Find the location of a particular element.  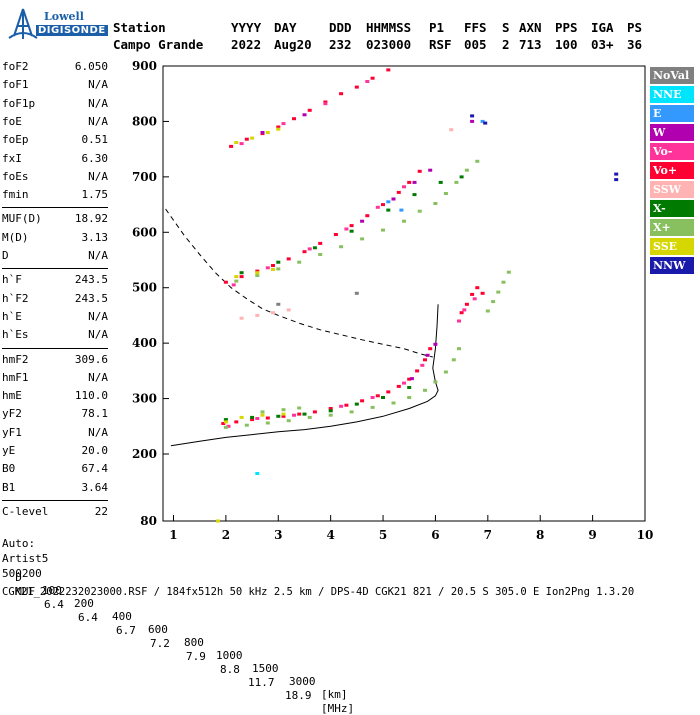

footer-muf-value: 7.2 is located at coordinates (160, 643).